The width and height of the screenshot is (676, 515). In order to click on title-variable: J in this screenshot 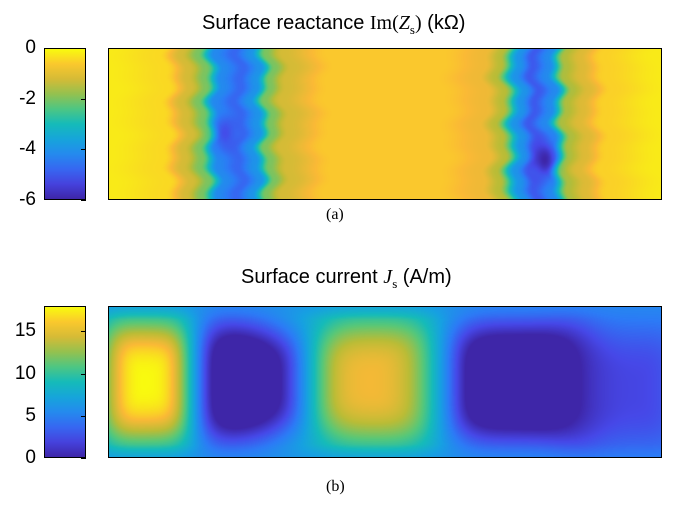, I will do `click(388, 277)`.